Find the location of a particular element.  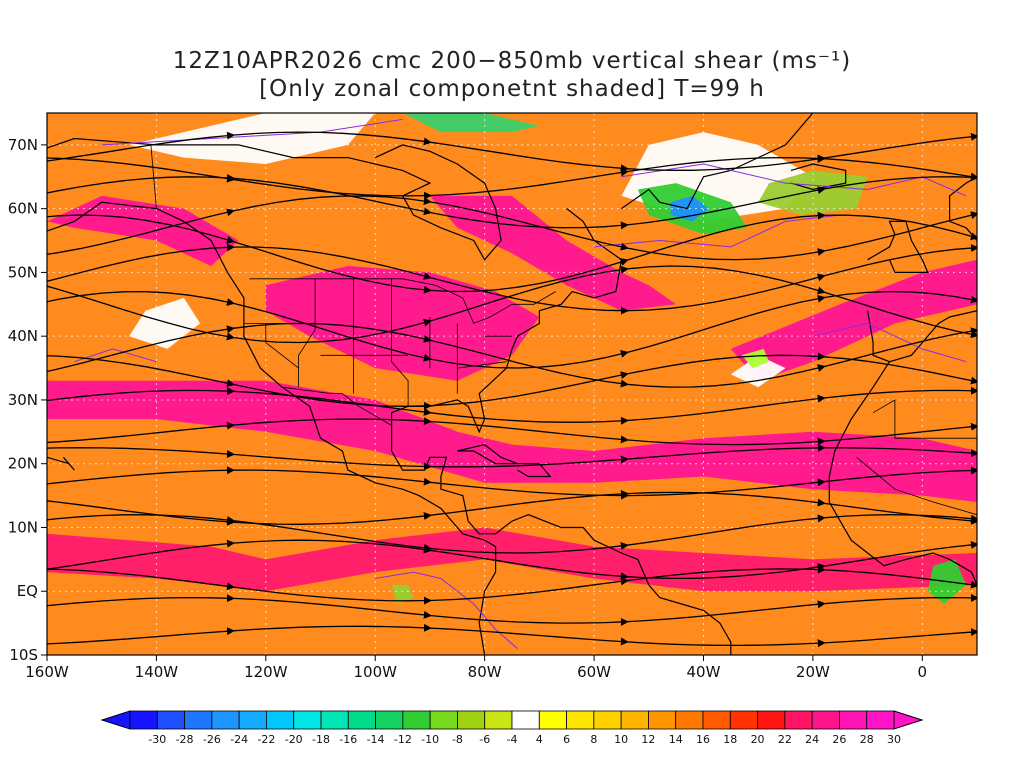

colorbar-level-label: 22 is located at coordinates (785, 739).